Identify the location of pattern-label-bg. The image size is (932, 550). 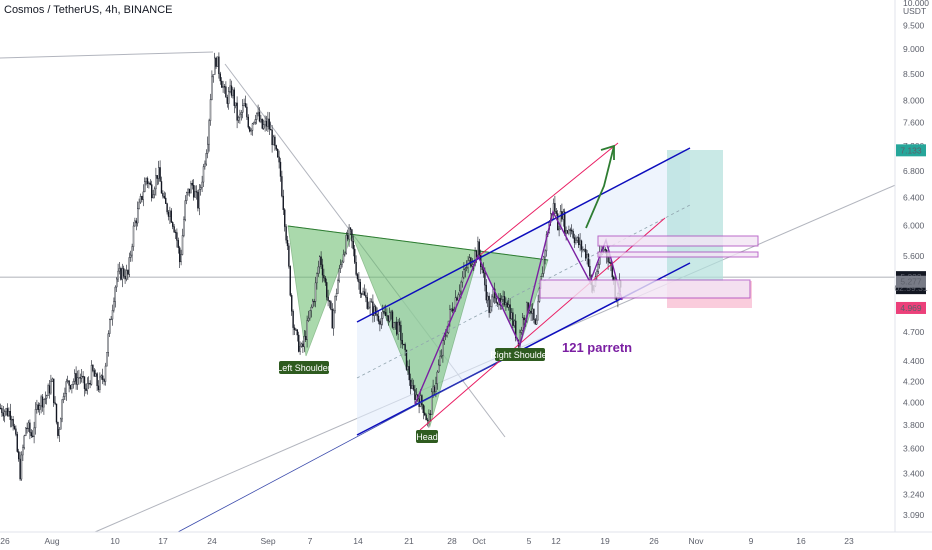
(520, 354).